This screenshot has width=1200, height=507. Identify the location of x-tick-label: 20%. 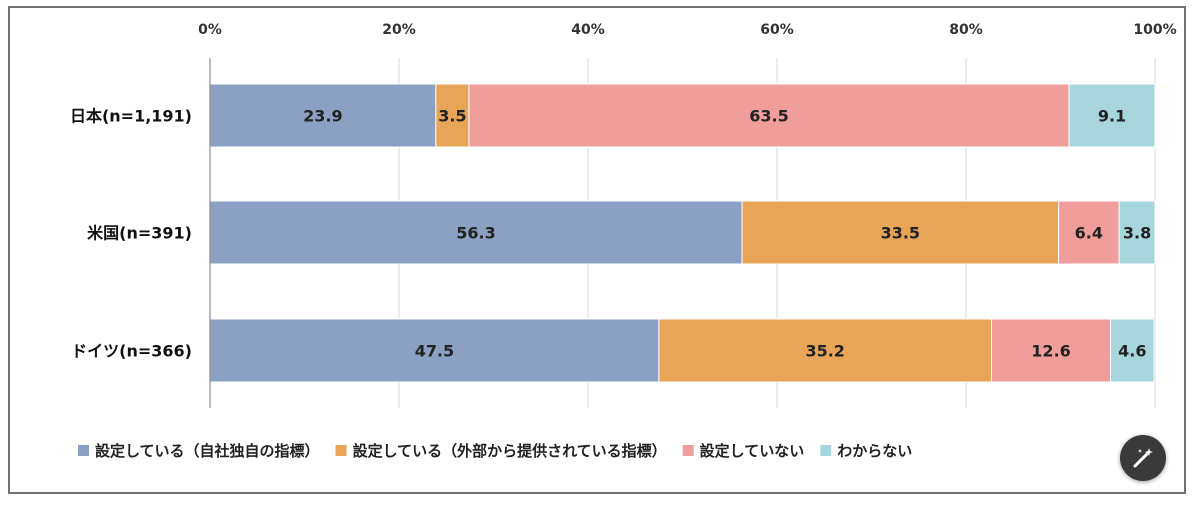
(399, 30).